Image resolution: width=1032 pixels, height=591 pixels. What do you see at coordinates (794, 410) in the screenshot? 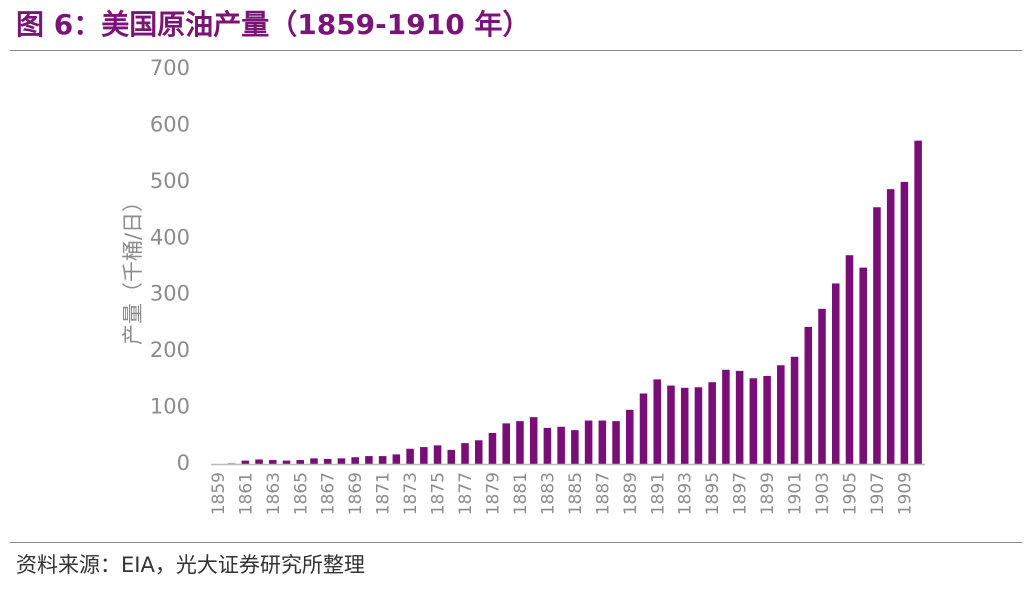
I see `bar-1901` at bounding box center [794, 410].